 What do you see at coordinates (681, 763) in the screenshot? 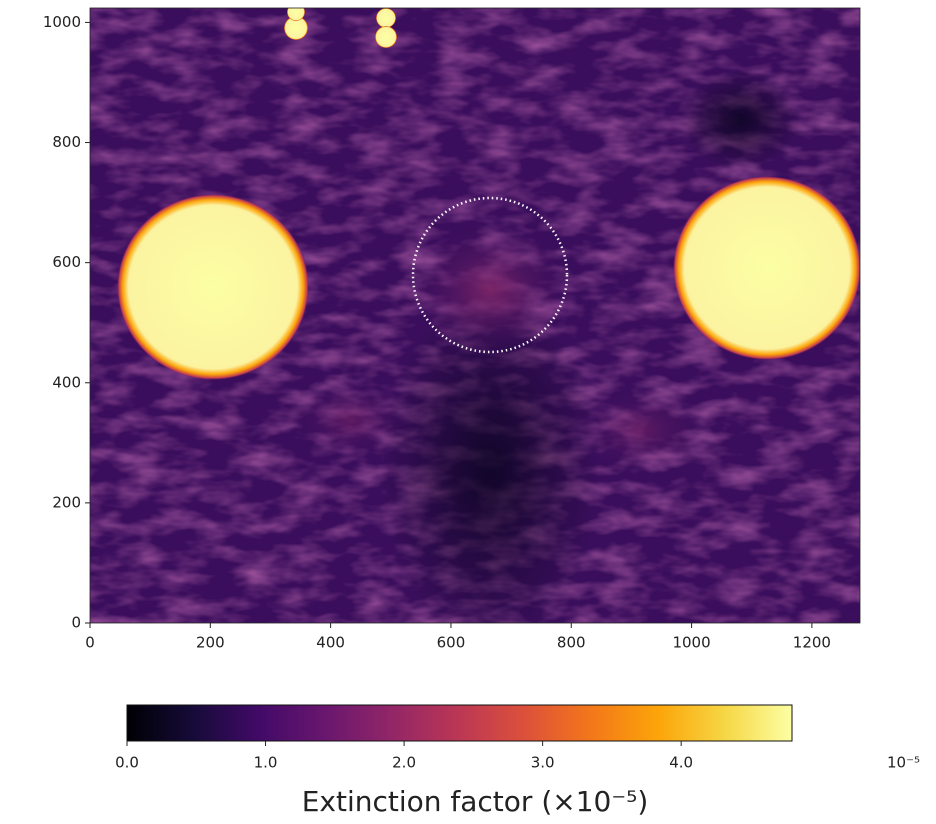
I see `colorbar-tick-label: 4.0` at bounding box center [681, 763].